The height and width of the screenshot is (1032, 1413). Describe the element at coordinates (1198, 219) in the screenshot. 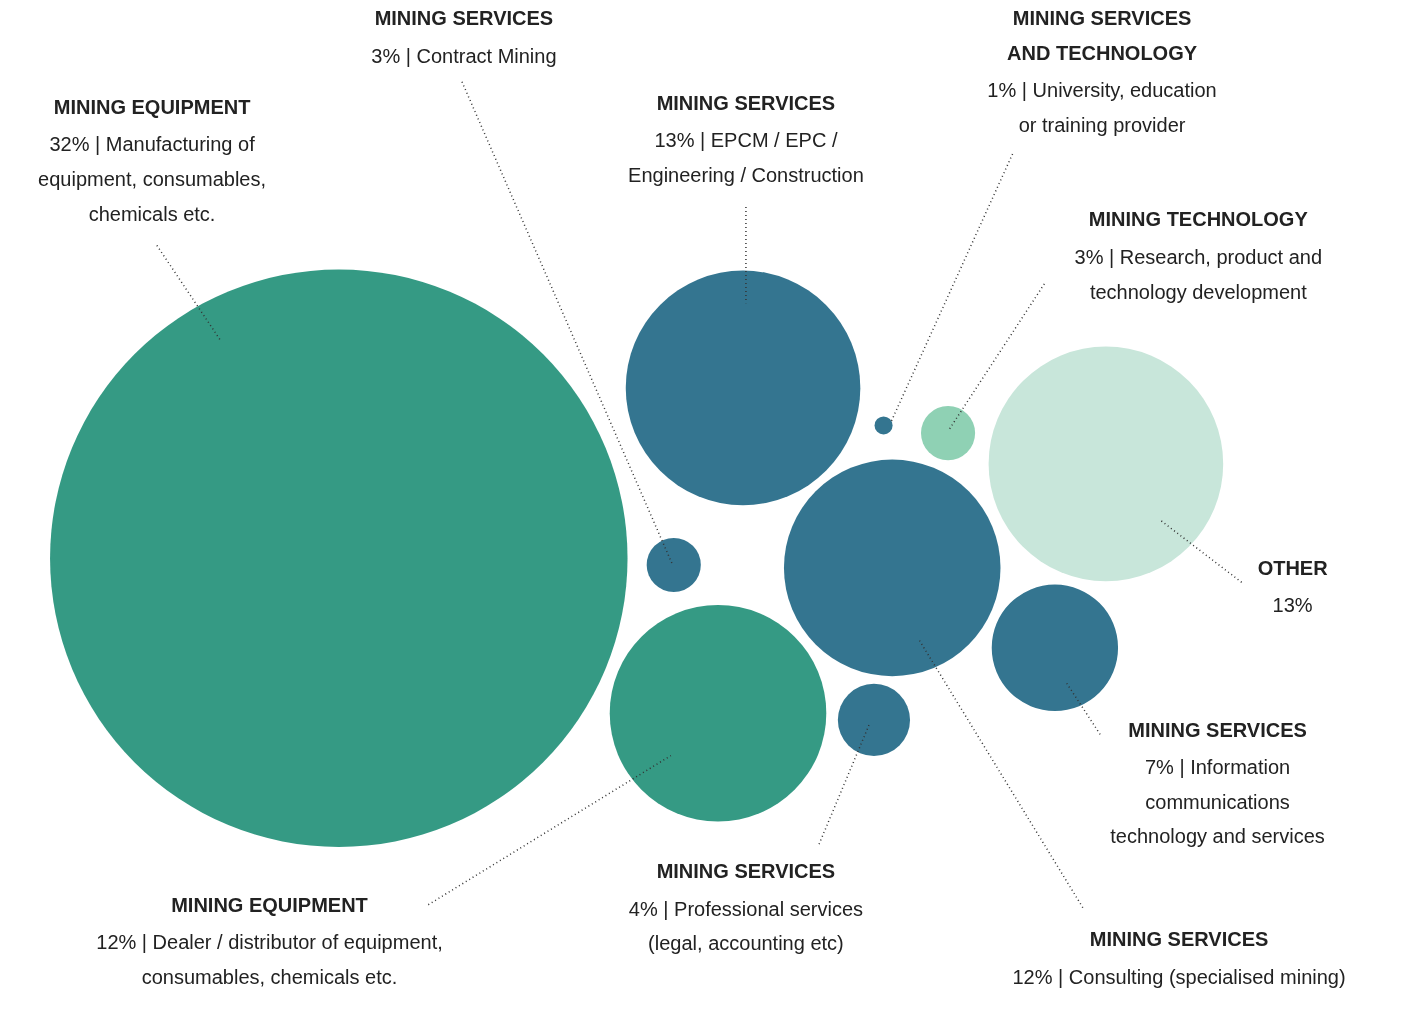

I see `category-label: MINING TECHNOLOGY` at that location.